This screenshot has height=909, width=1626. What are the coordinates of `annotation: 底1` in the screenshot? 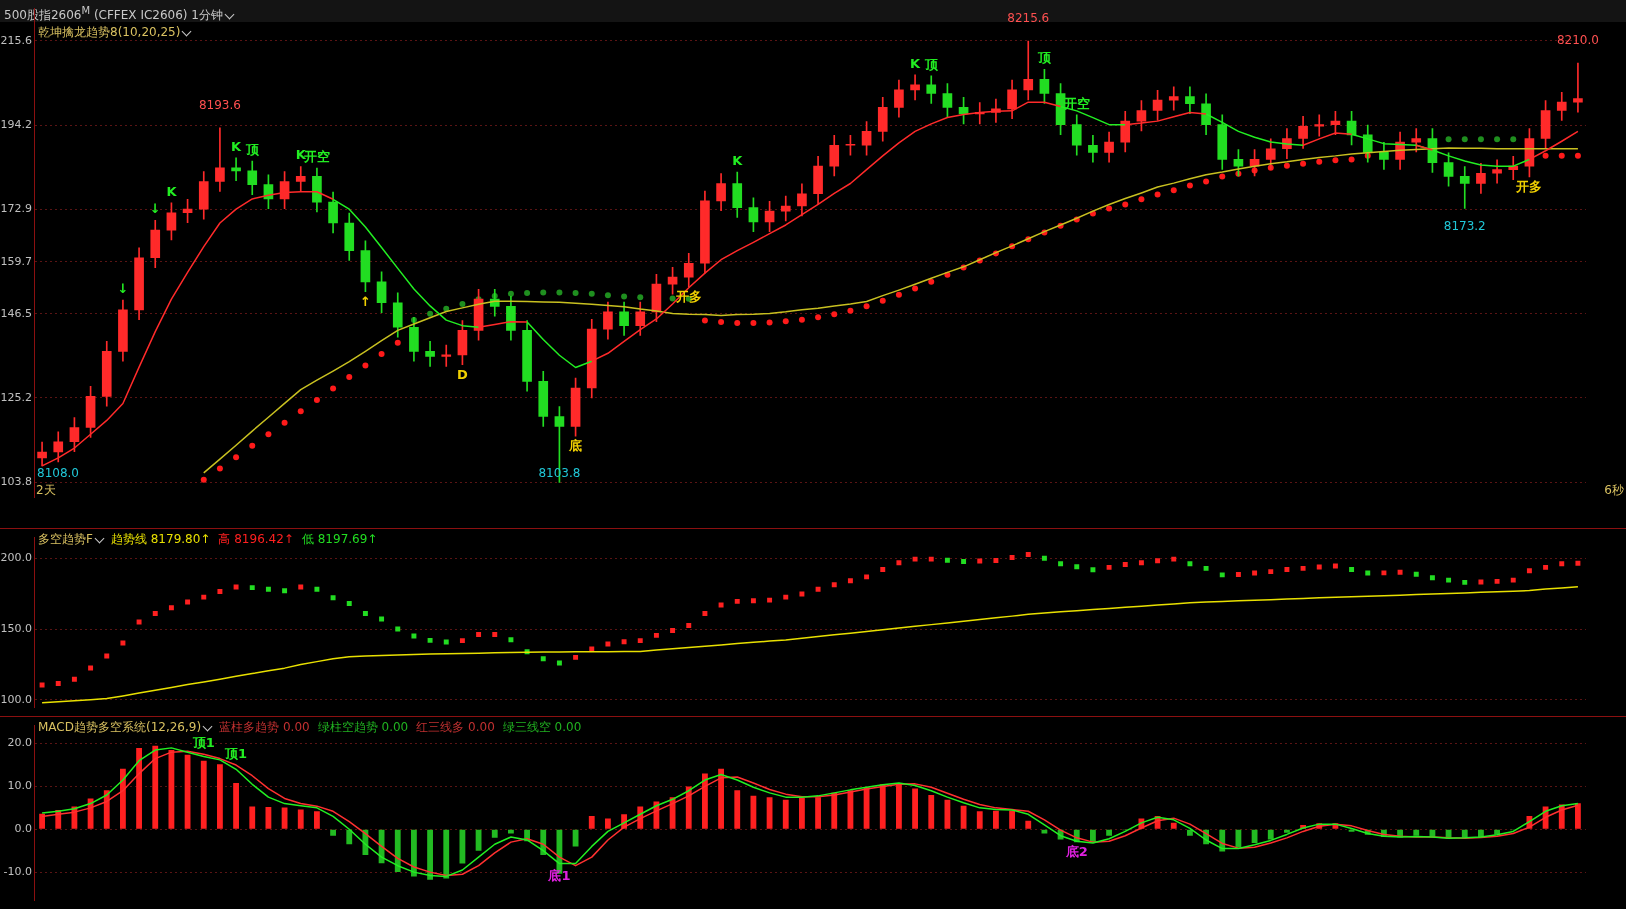 It's located at (559, 876).